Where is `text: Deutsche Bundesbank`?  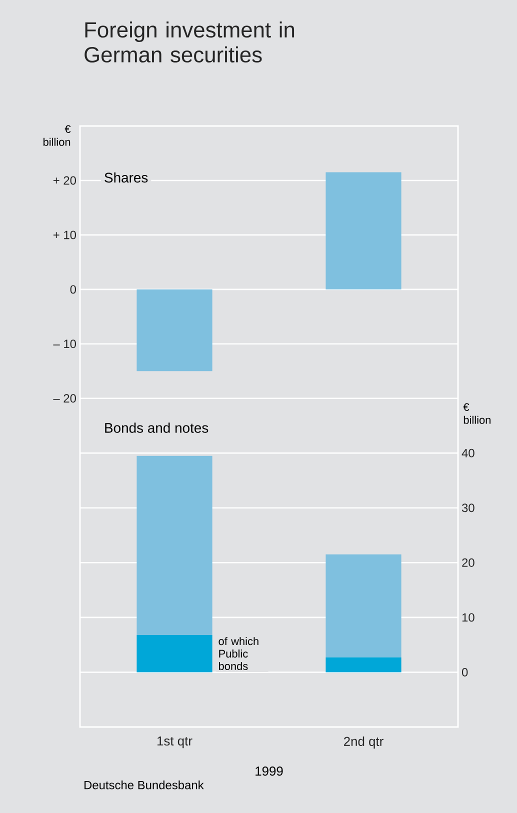
text: Deutsche Bundesbank is located at coordinates (144, 785).